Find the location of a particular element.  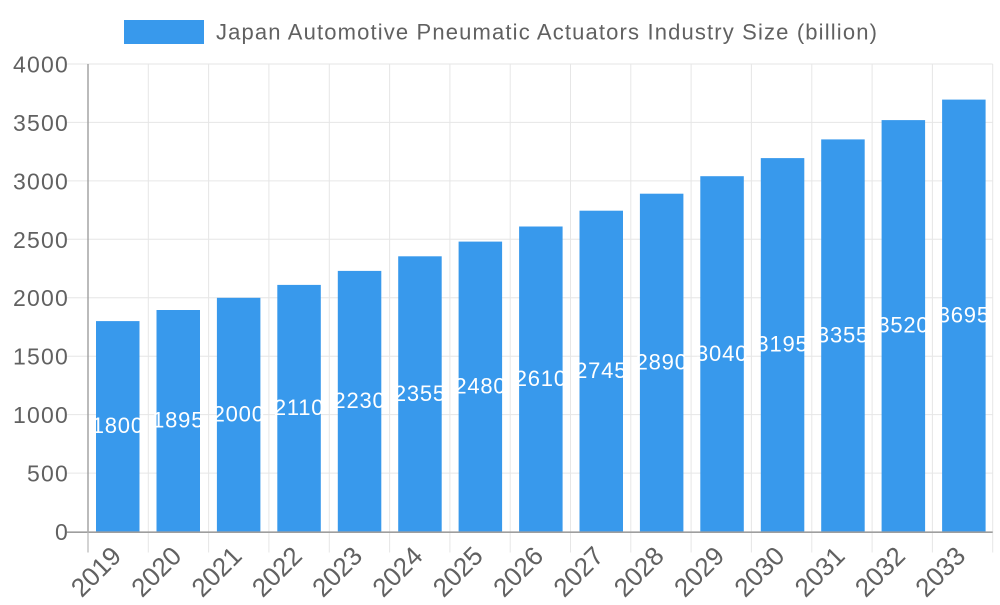

svg-text: 2745 is located at coordinates (601, 370).